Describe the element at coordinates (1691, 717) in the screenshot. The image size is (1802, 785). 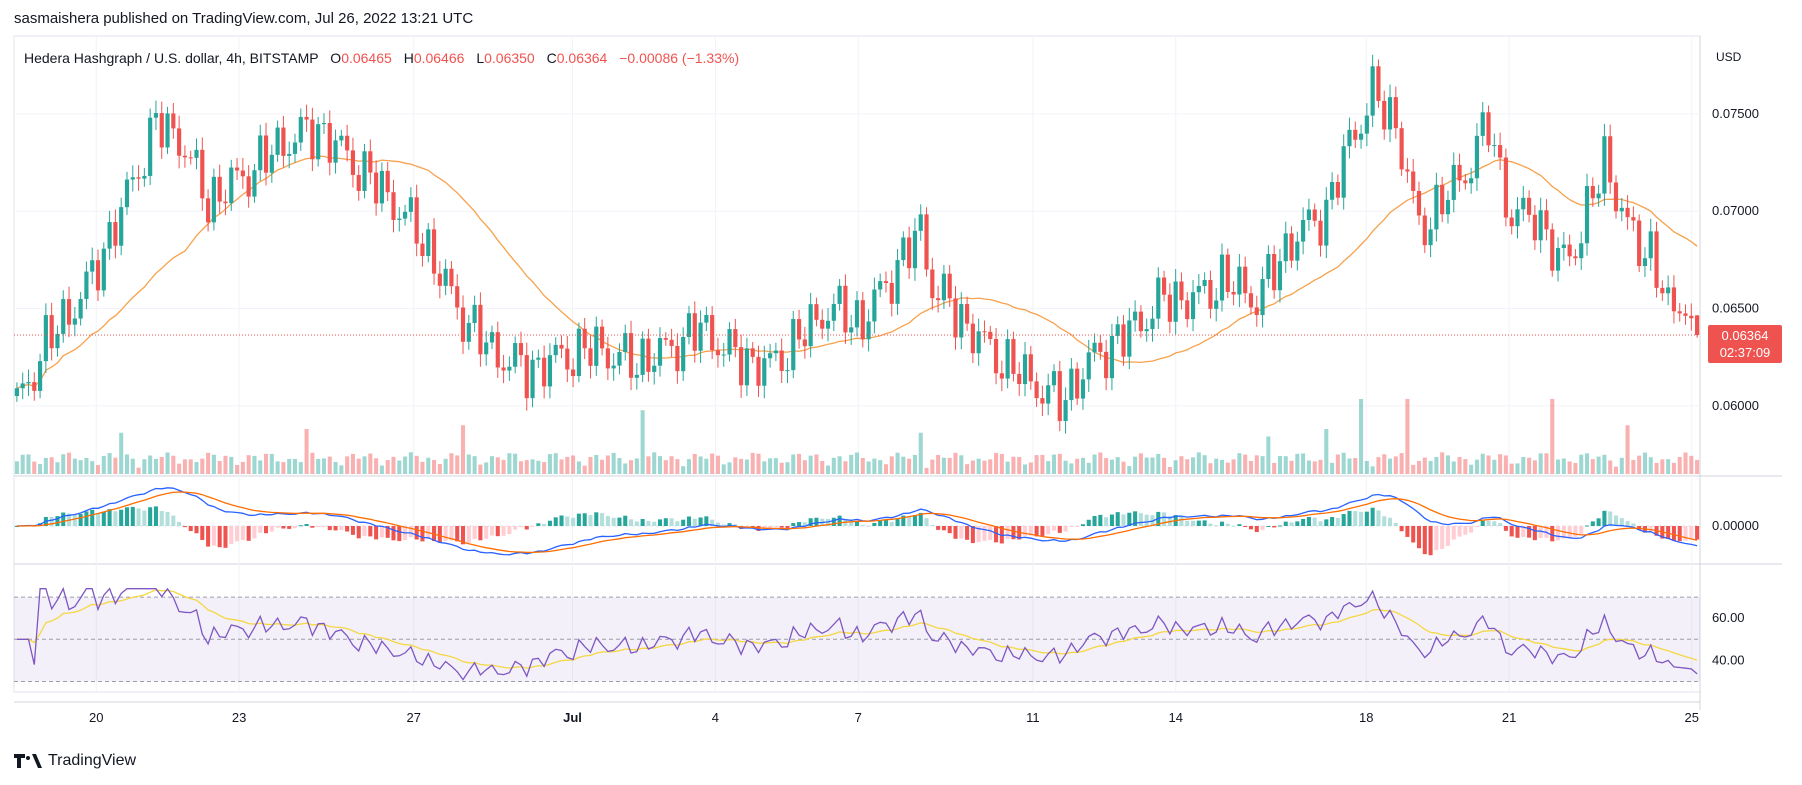
I see `time-tick-label: 25` at that location.